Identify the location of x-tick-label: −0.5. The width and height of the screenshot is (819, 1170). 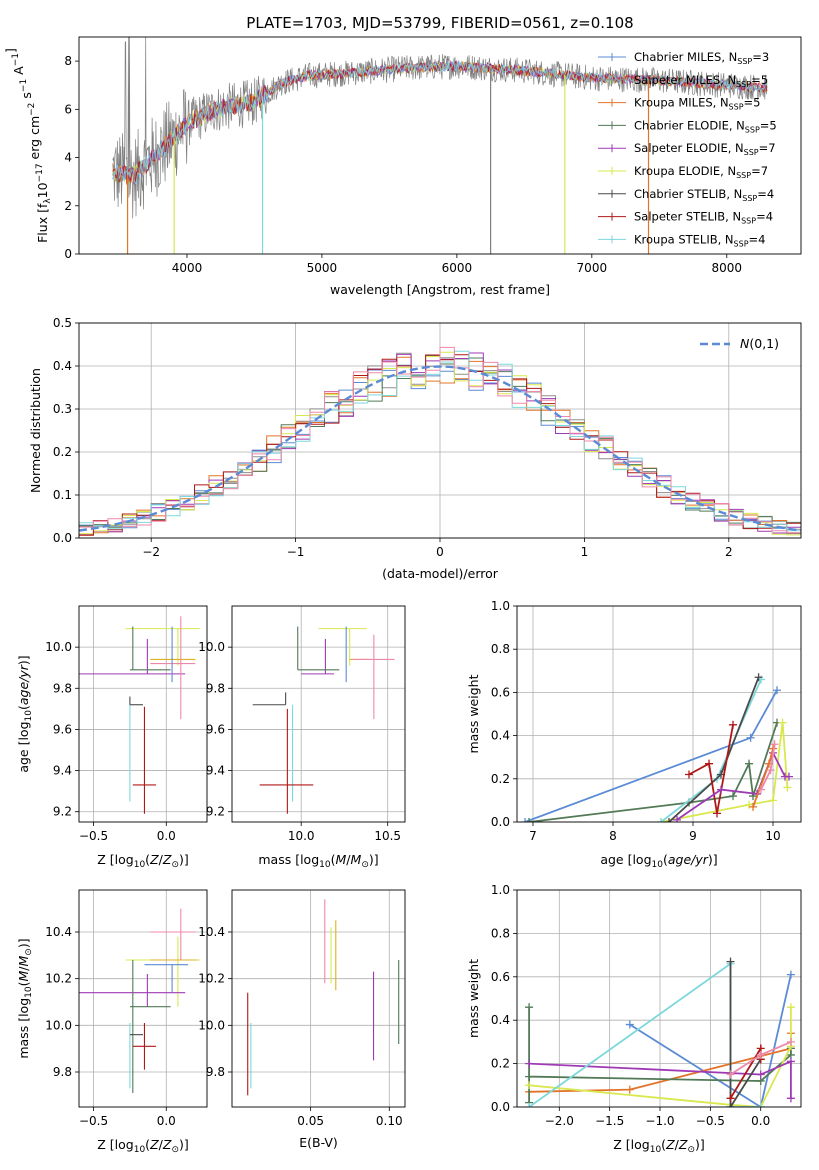
(93, 836).